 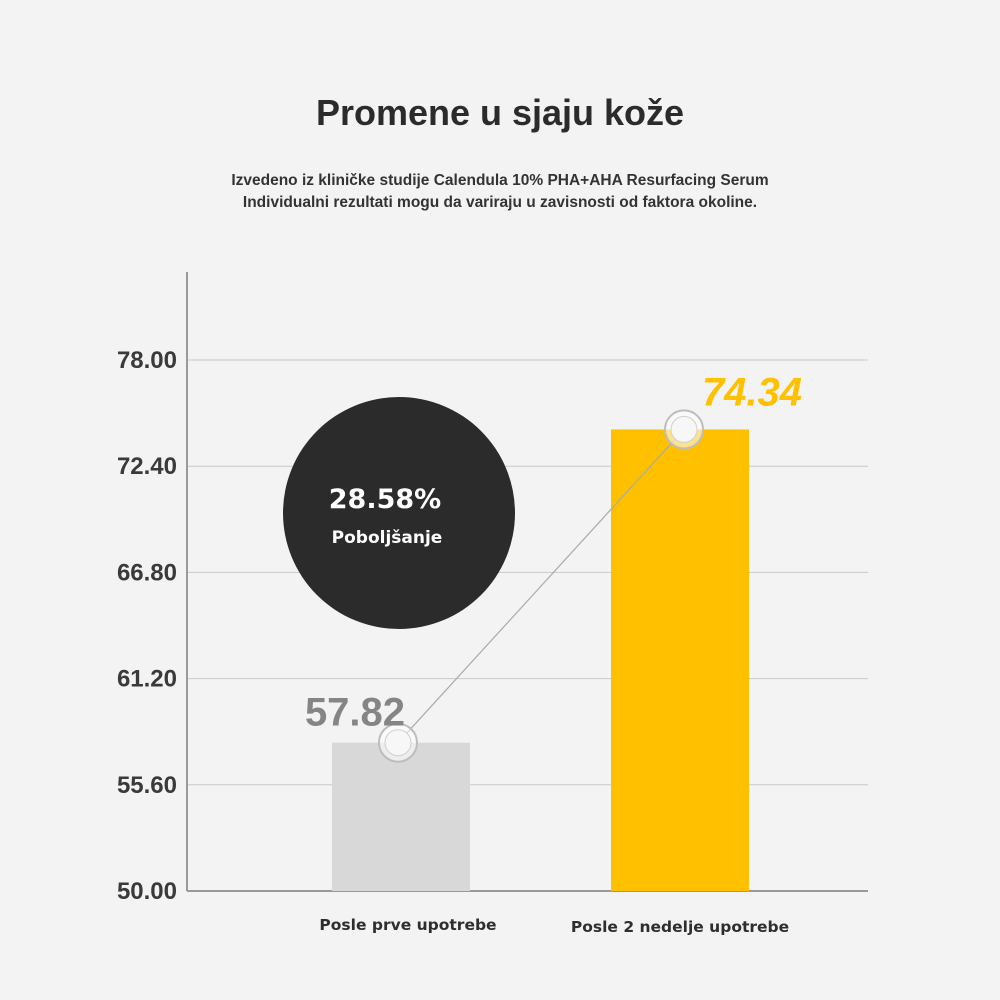 What do you see at coordinates (147, 360) in the screenshot?
I see `y-tick-label: 78.00` at bounding box center [147, 360].